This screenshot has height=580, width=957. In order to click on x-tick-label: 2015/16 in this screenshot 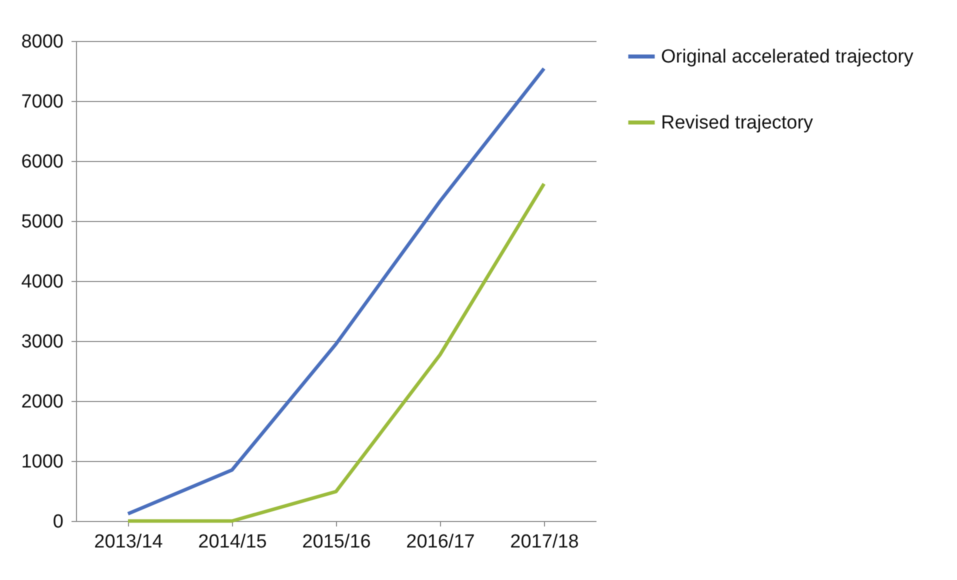, I will do `click(336, 542)`.